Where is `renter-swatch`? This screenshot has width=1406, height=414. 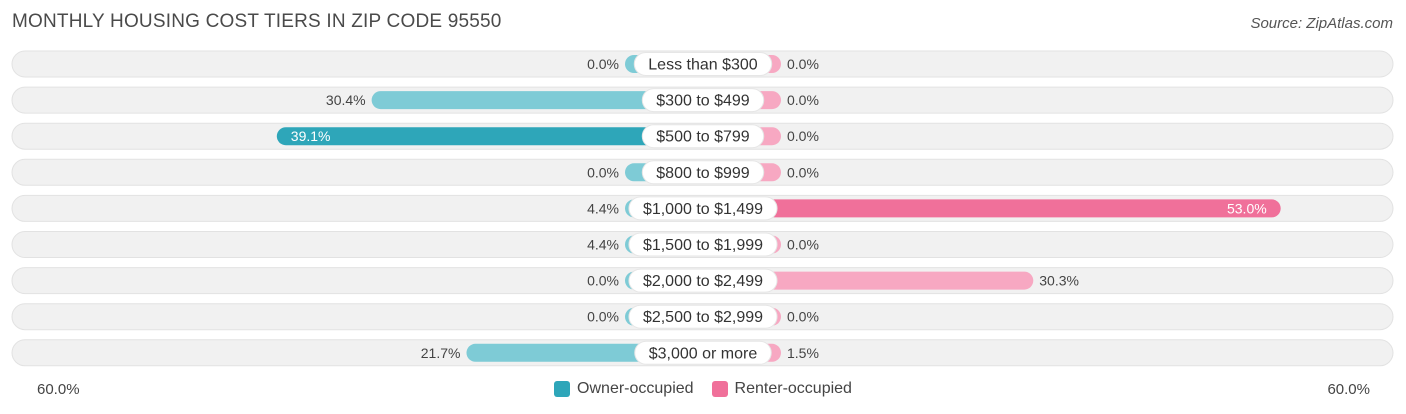
renter-swatch is located at coordinates (719, 389).